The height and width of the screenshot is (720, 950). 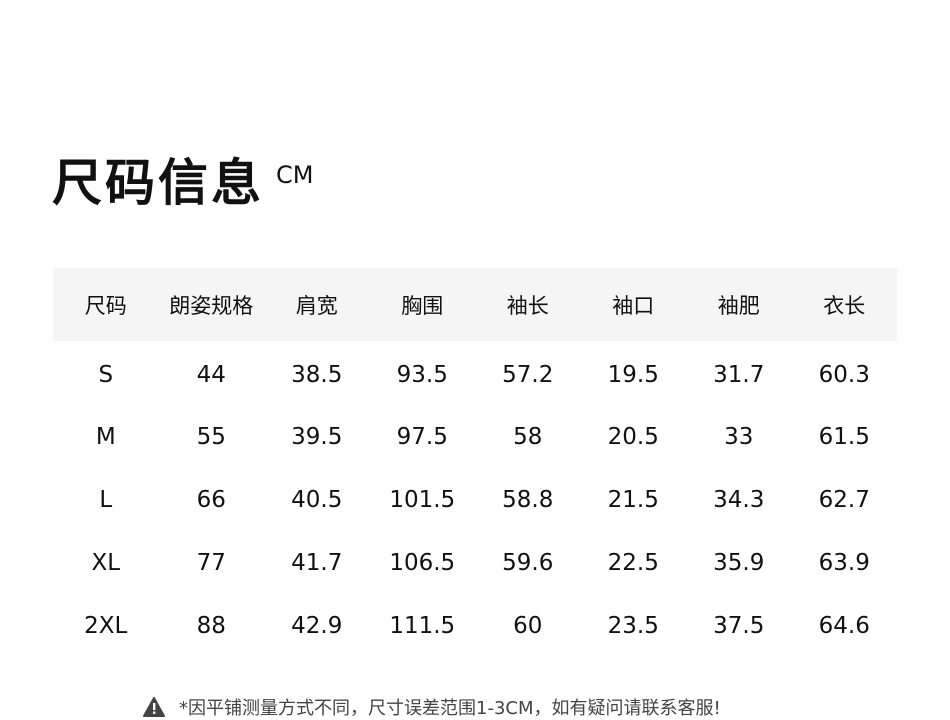 What do you see at coordinates (528, 375) in the screenshot?
I see `table-cell: 57.2` at bounding box center [528, 375].